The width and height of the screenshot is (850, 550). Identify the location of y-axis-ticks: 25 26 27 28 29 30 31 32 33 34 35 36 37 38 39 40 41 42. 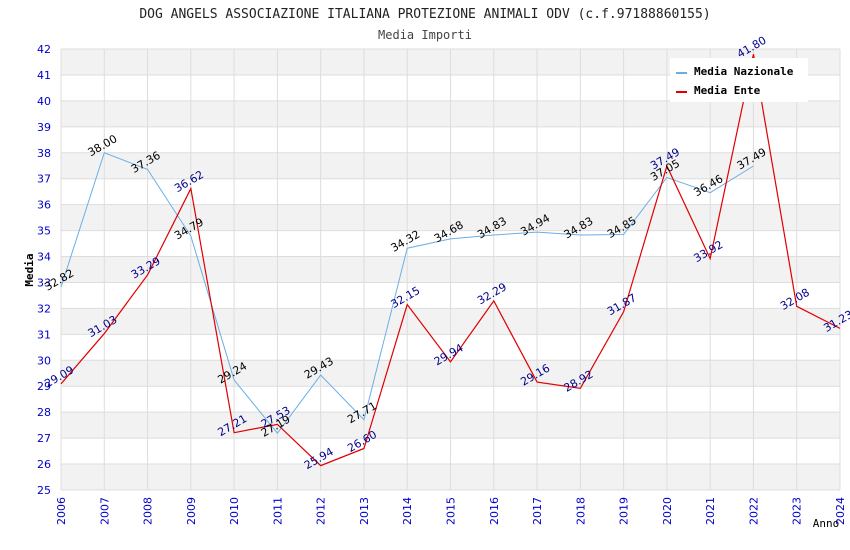
(44, 270).